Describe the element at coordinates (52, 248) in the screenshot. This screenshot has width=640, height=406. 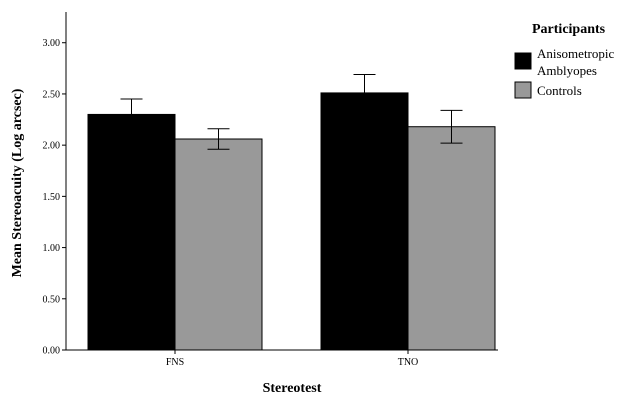
I see `y-tick-label-1.00: 1.00` at that location.